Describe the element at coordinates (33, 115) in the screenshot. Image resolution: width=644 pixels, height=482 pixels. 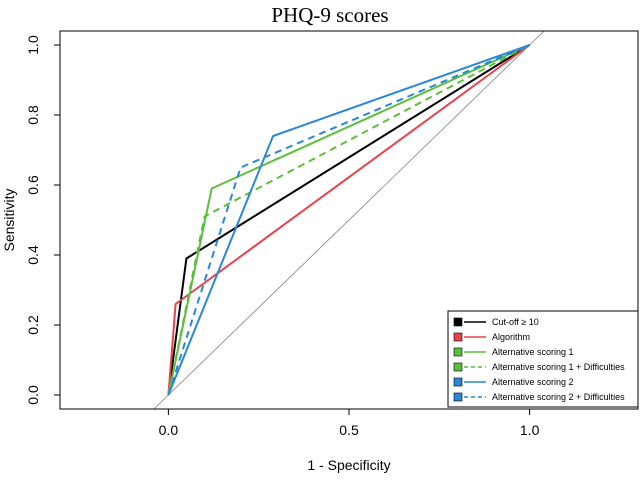
I see `y-tick-label: 0.8` at that location.